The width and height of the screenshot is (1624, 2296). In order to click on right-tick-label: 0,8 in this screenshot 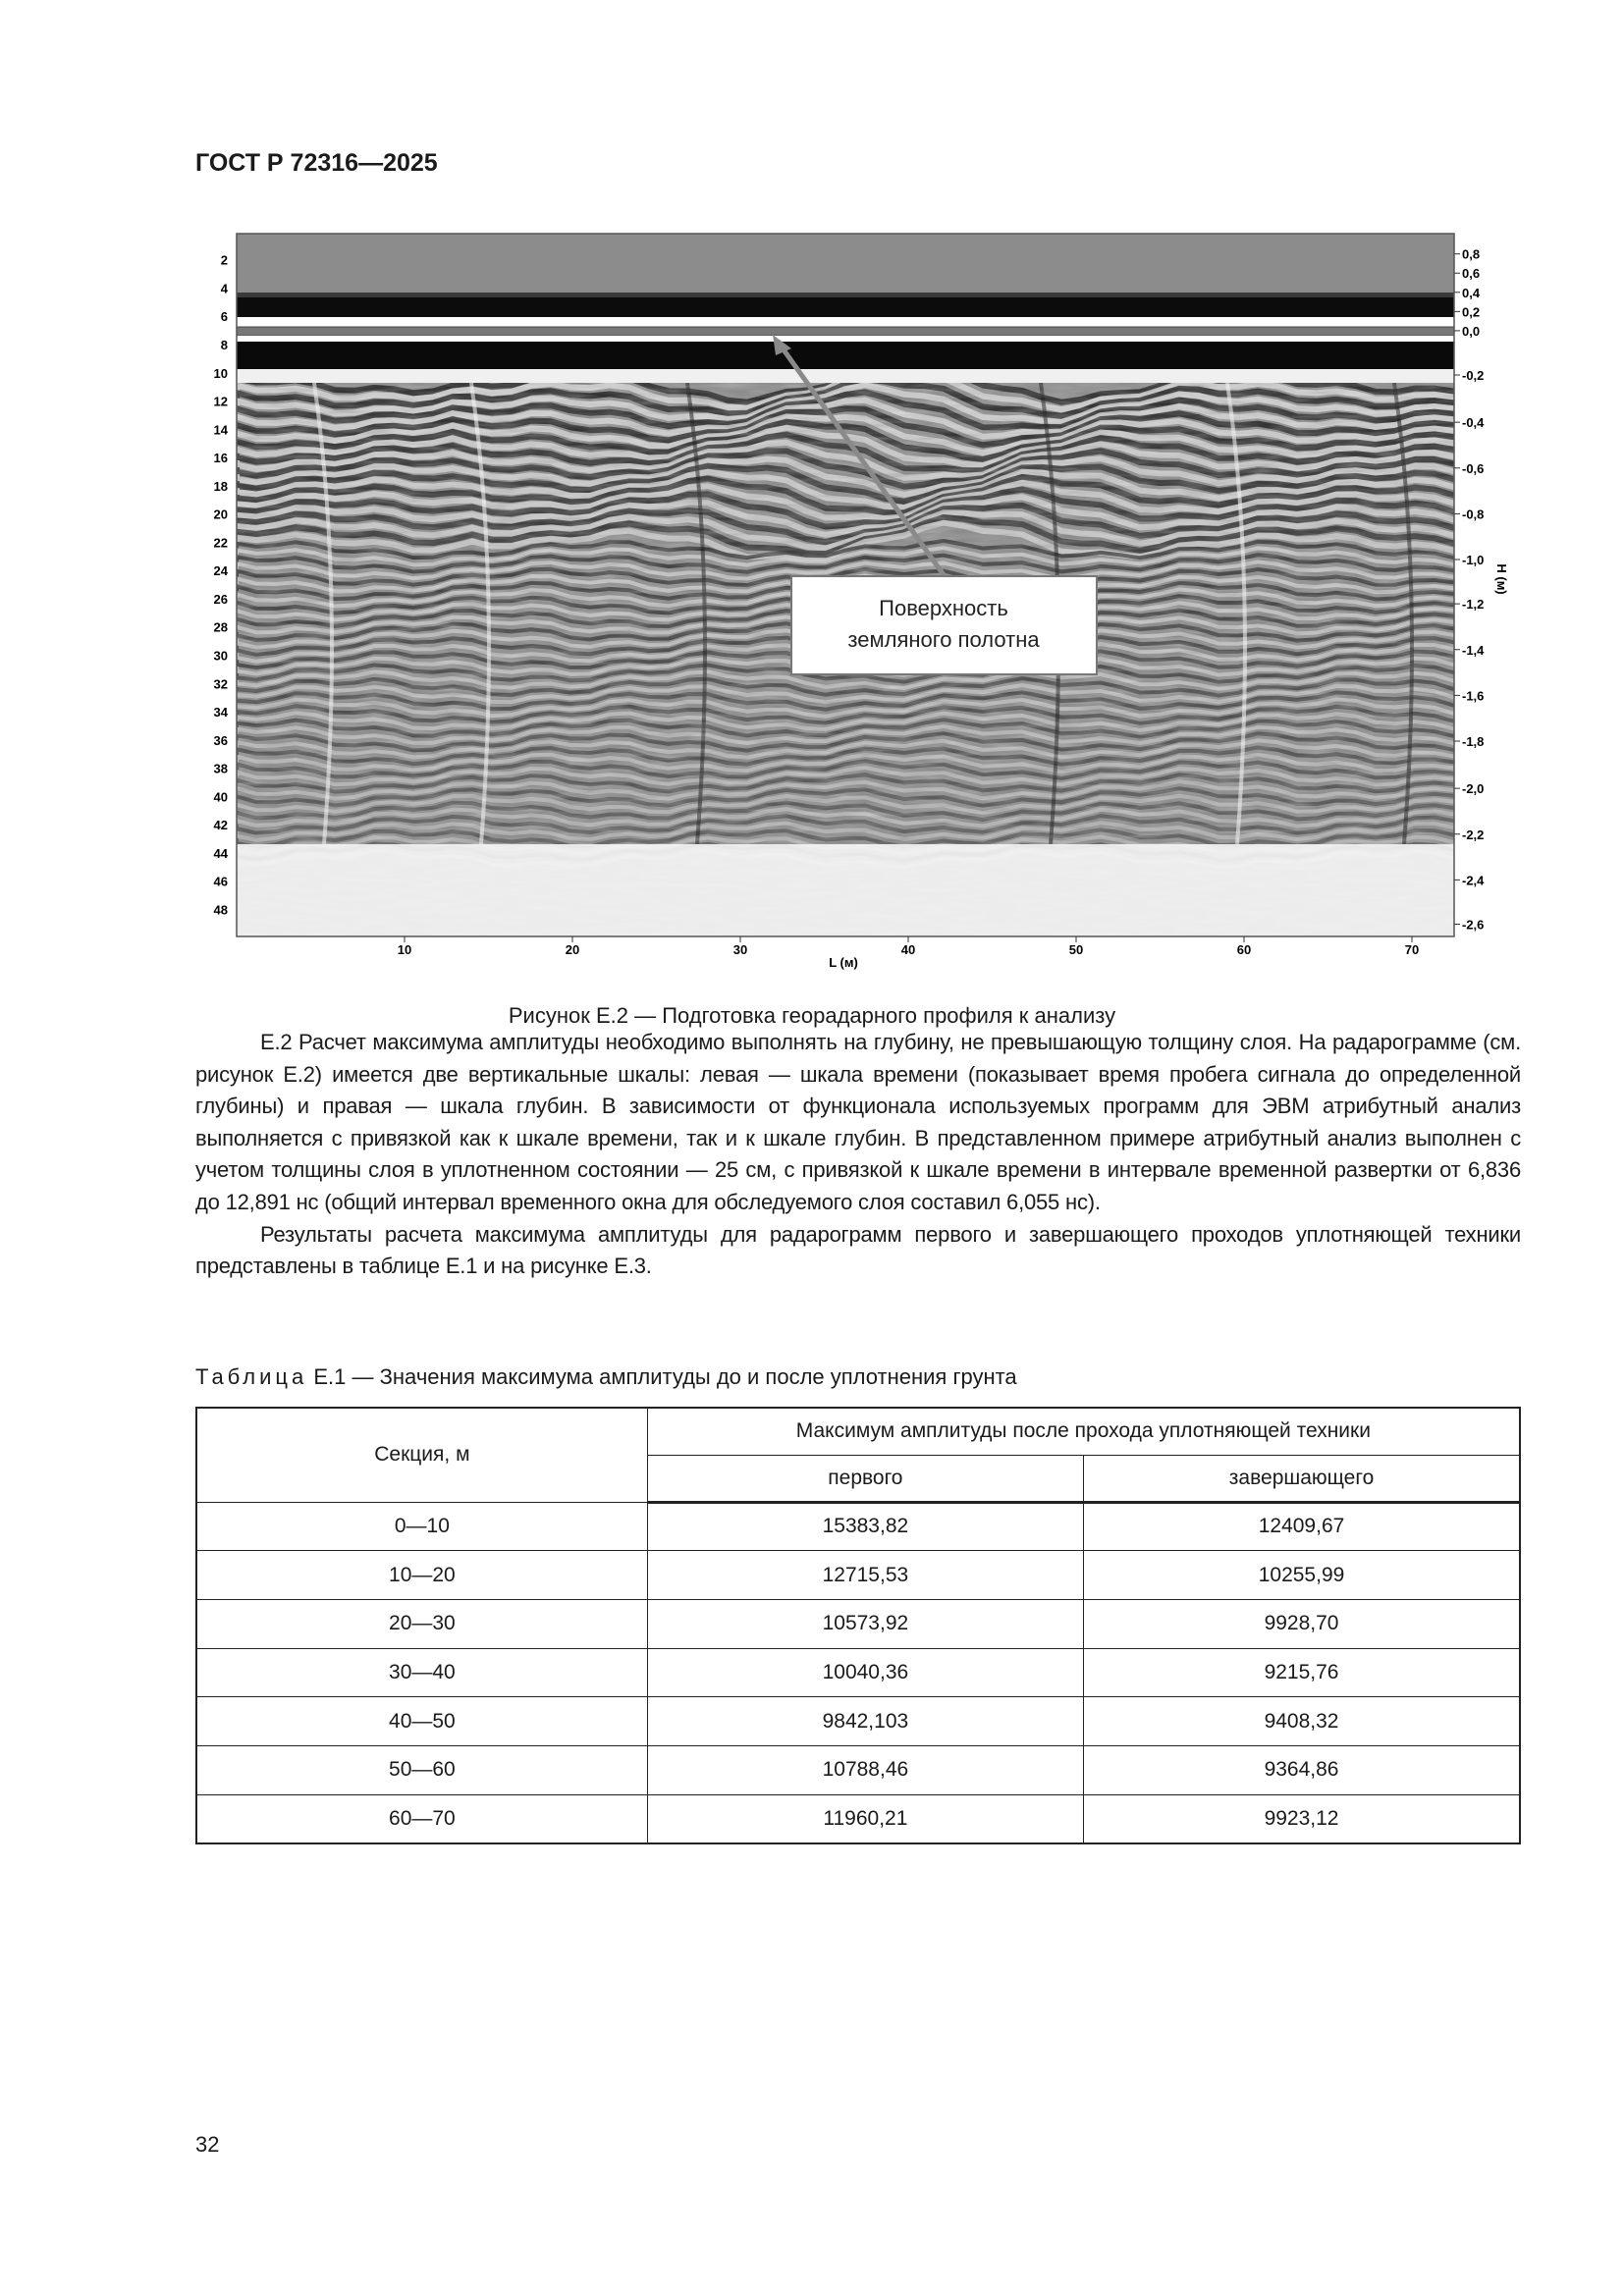, I will do `click(1471, 254)`.